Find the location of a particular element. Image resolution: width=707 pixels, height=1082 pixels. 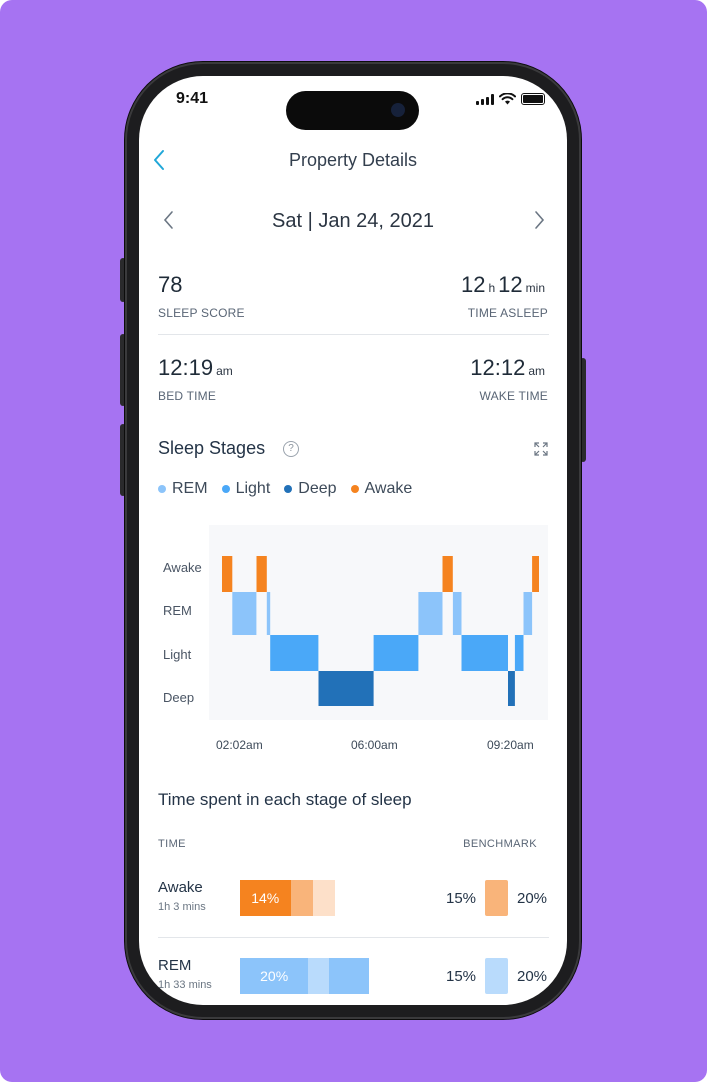

date-label: Sat | Jan 24, 2021 is located at coordinates (353, 221).